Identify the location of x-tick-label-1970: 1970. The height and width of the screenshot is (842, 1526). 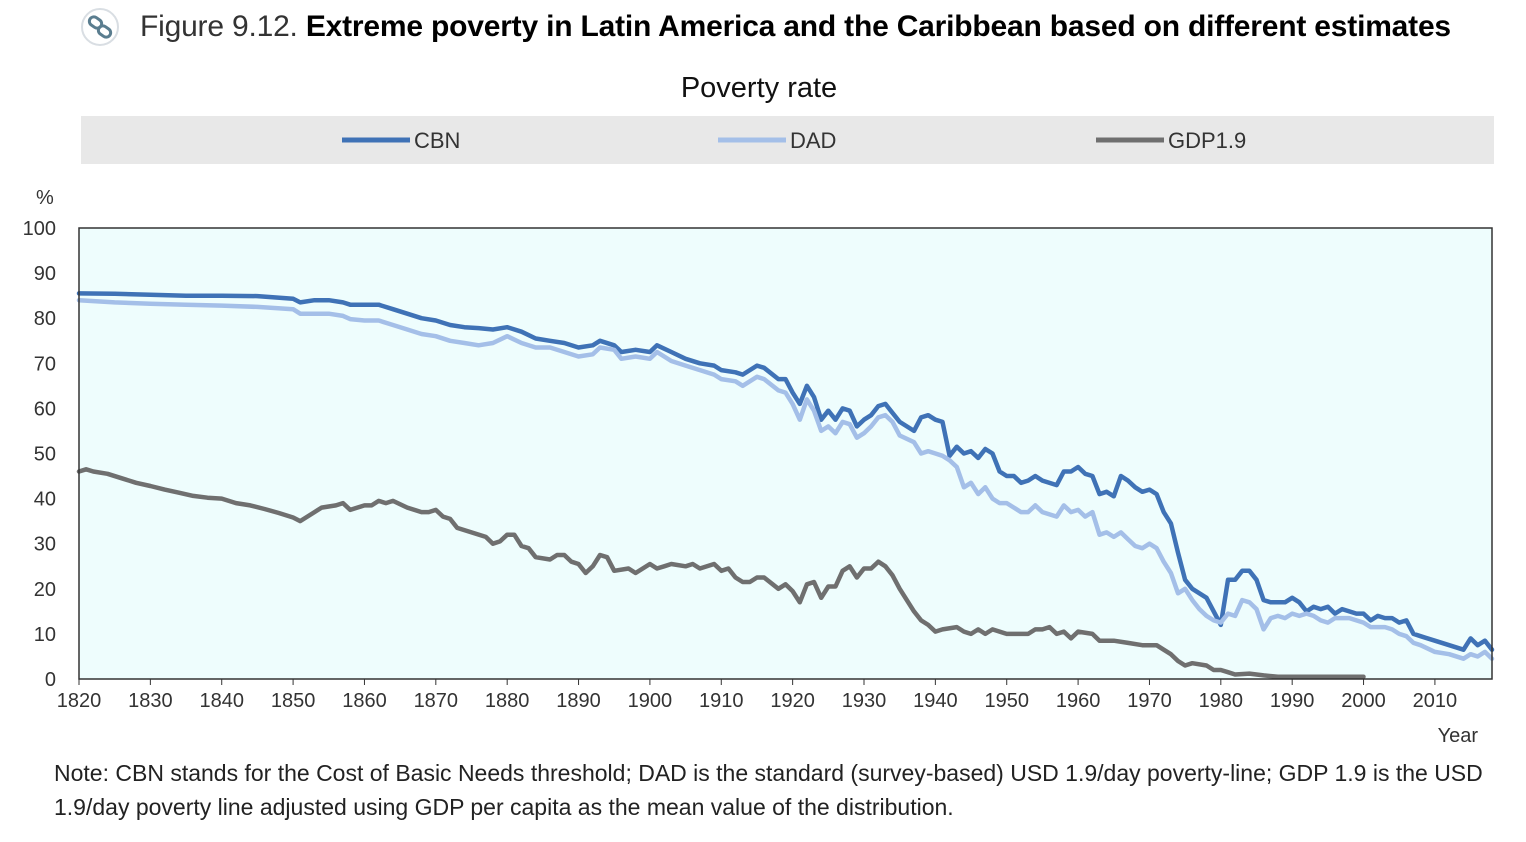
(1149, 701).